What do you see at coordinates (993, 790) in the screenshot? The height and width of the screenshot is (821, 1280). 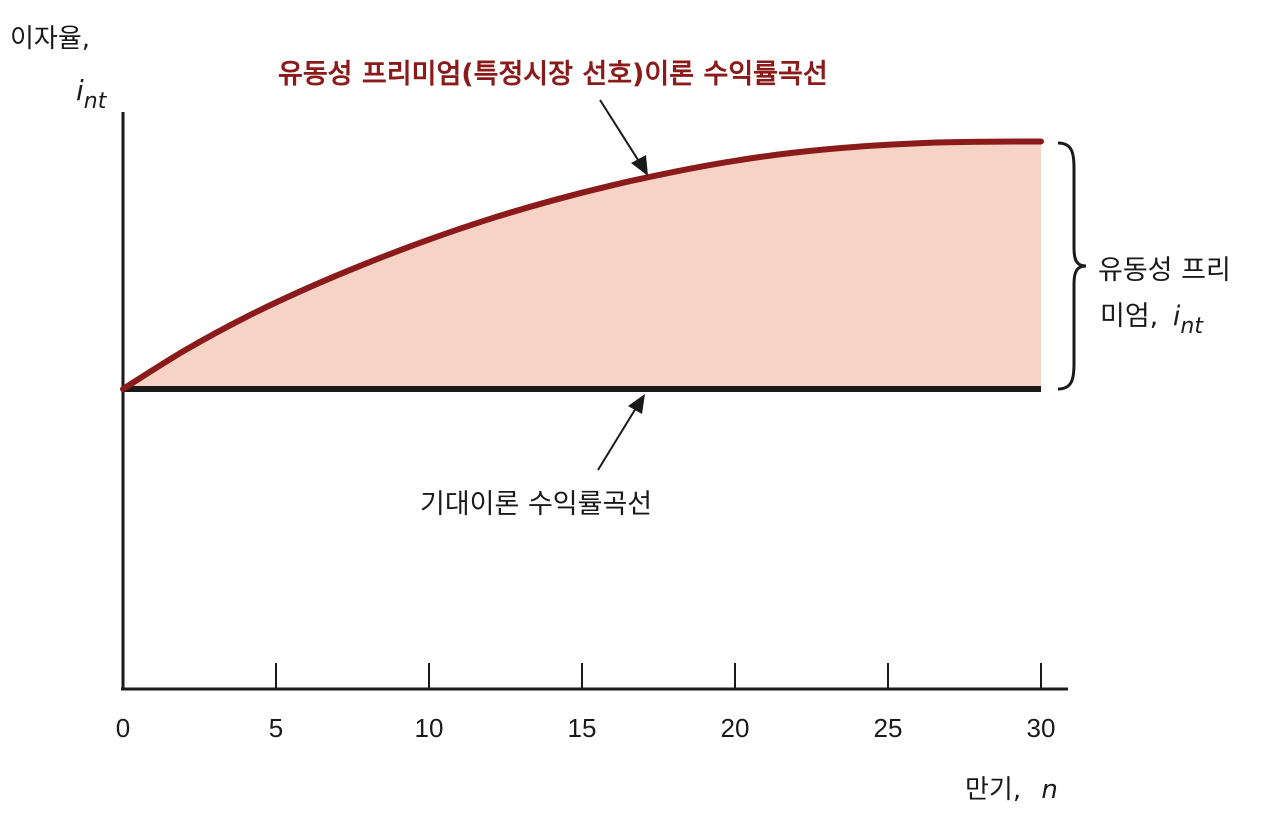 I see `x-label-text: 만기,` at bounding box center [993, 790].